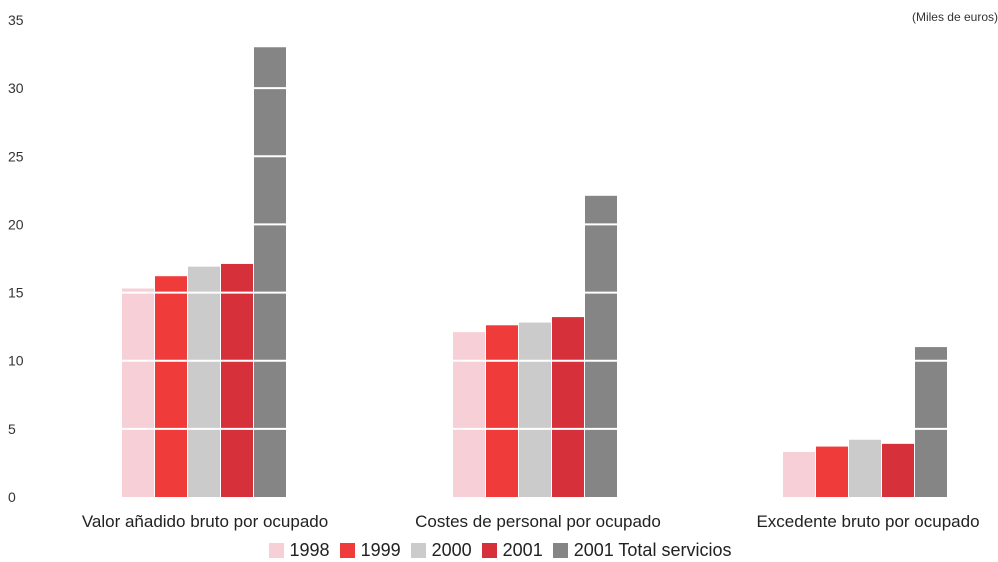 This screenshot has width=998, height=562. What do you see at coordinates (309, 550) in the screenshot?
I see `legend-label: 1998` at bounding box center [309, 550].